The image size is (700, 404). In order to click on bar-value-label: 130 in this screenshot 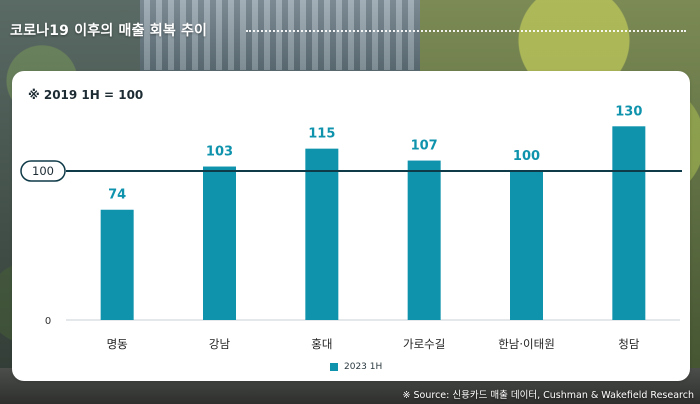, I will do `click(628, 111)`.